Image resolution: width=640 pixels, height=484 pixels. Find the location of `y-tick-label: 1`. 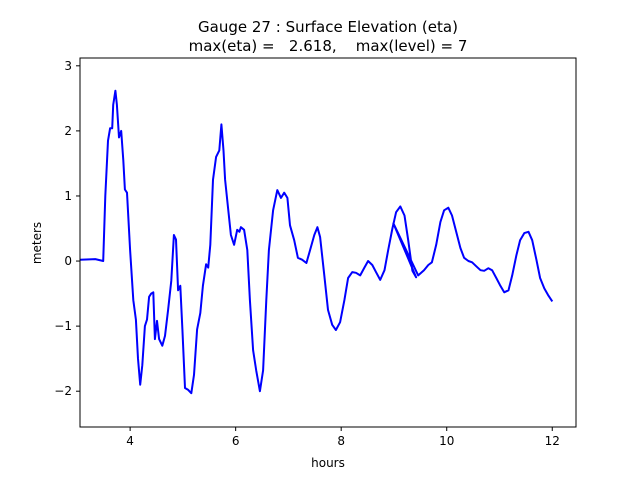

y-tick-label: 1 is located at coordinates (68, 196).